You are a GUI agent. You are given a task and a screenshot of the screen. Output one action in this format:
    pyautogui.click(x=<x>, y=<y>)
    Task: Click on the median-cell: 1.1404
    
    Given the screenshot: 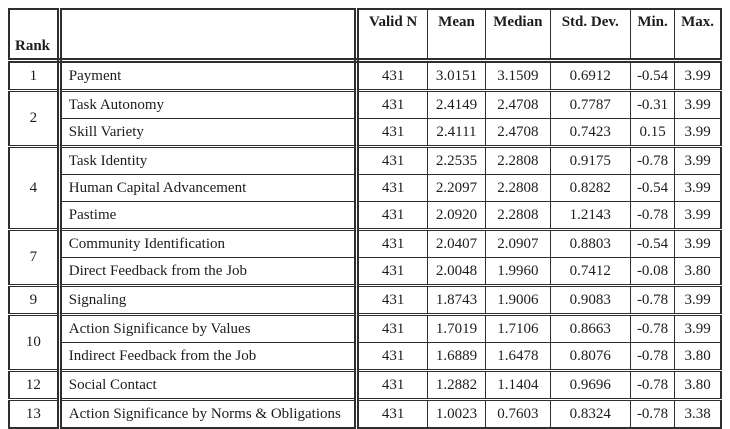 What is the action you would take?
    pyautogui.click(x=518, y=384)
    